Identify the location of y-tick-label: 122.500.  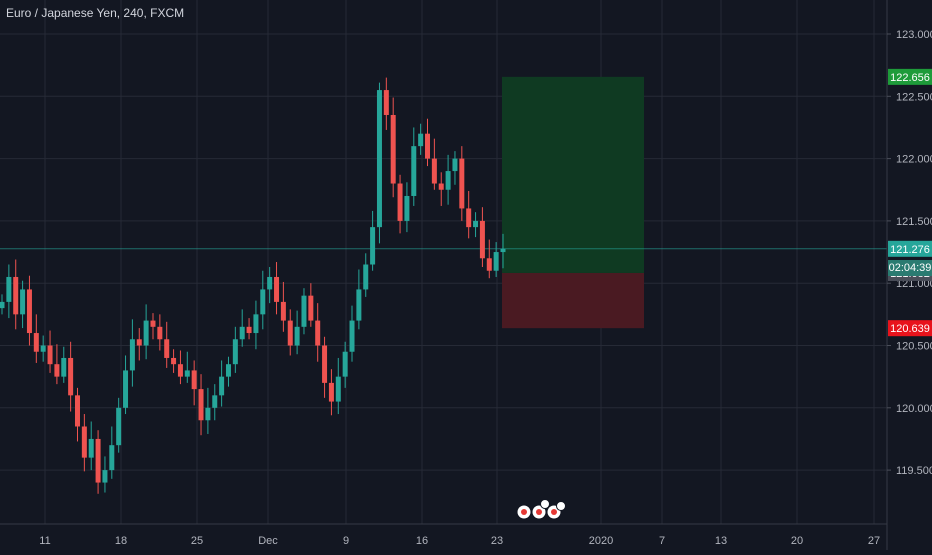
(914, 97).